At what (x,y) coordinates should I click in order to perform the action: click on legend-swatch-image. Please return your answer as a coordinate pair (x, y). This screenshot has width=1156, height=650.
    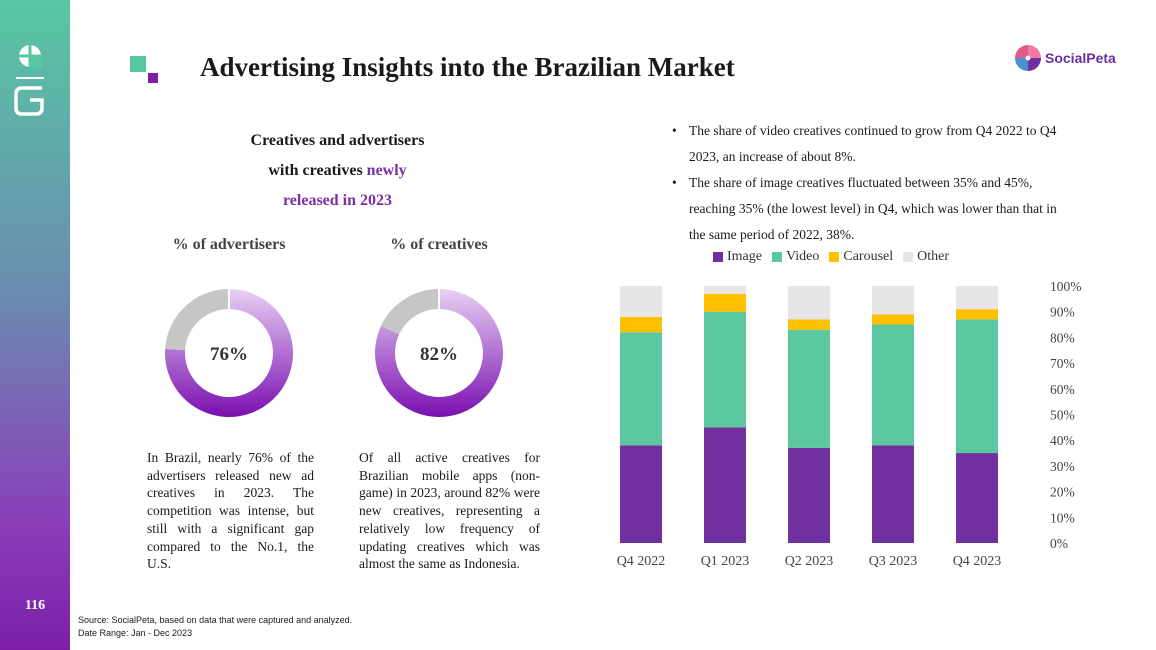
    Looking at the image, I should click on (718, 257).